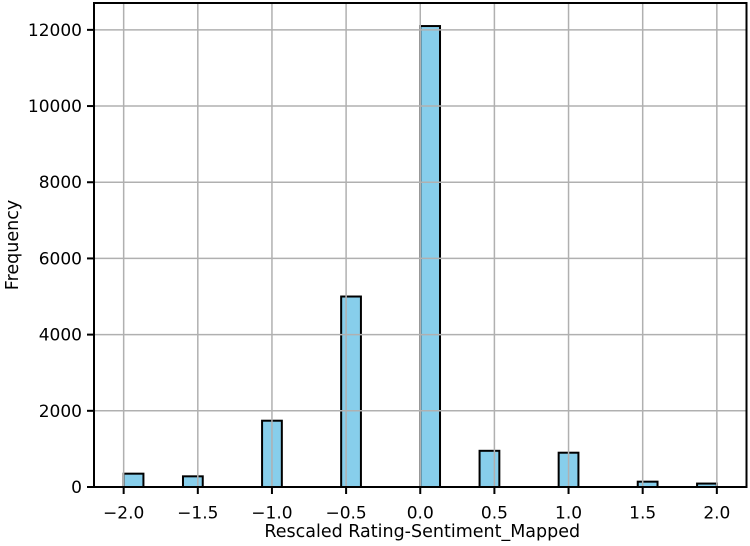 The height and width of the screenshot is (546, 750). I want to click on x-axis-label: Rescaled Rating-Sentiment_Mapped, so click(422, 532).